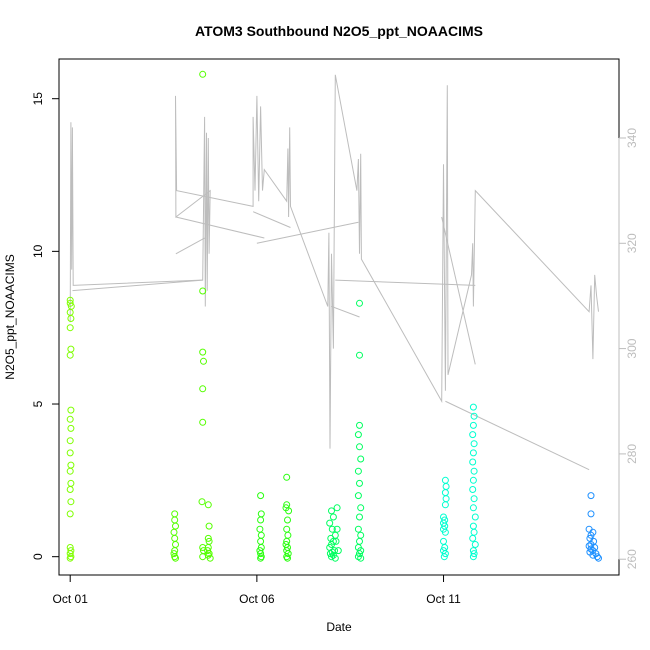 The width and height of the screenshot is (650, 650). What do you see at coordinates (10, 316) in the screenshot?
I see `y-axis-label: N2O5_ppt_NOAACIMS` at bounding box center [10, 316].